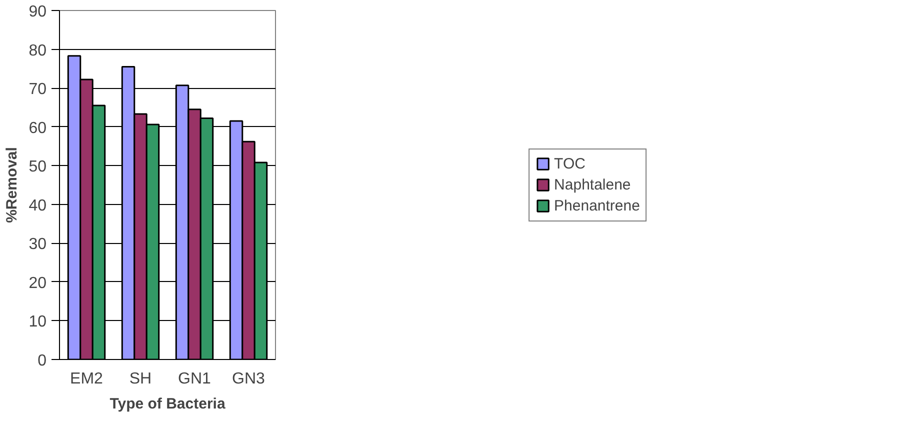 The height and width of the screenshot is (421, 908). Describe the element at coordinates (249, 379) in the screenshot. I see `x-tick-label: GN3` at that location.